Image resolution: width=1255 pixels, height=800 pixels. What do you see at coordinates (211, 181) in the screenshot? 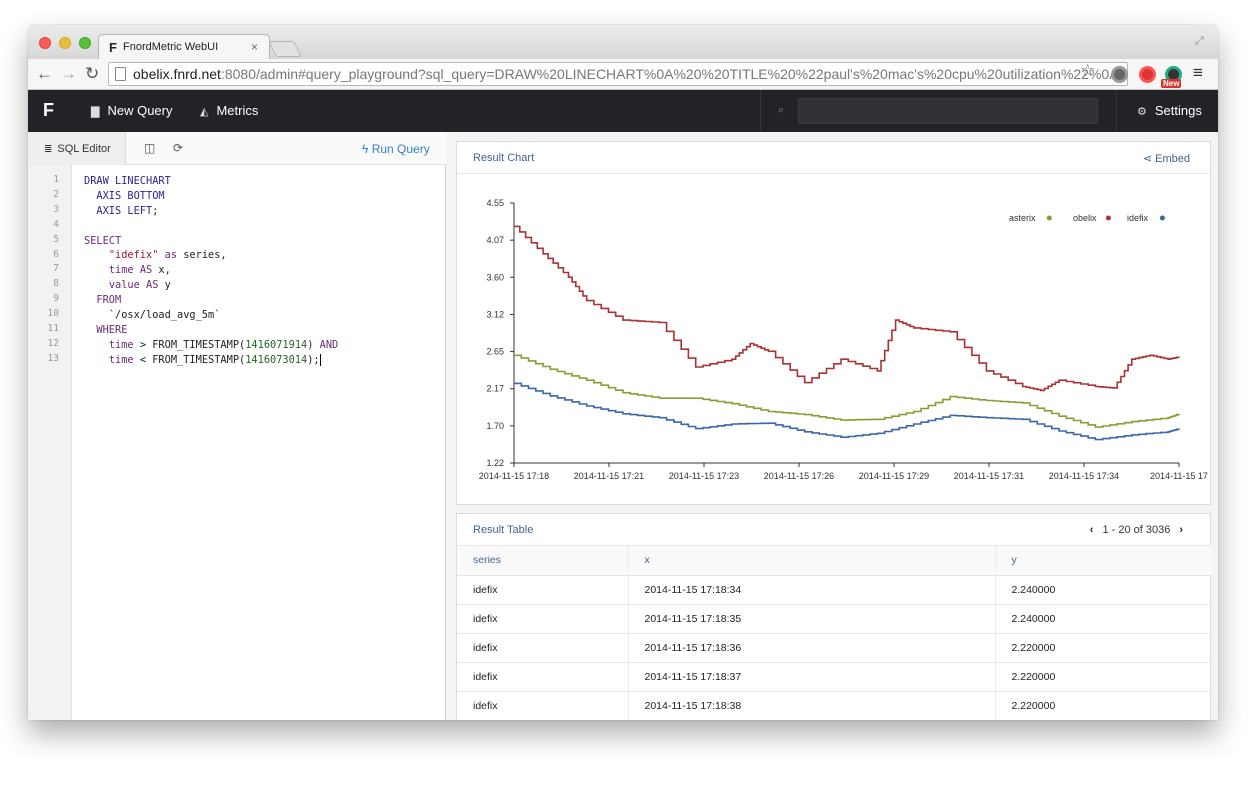
I see `code-line: DRAW LINECHART` at bounding box center [211, 181].